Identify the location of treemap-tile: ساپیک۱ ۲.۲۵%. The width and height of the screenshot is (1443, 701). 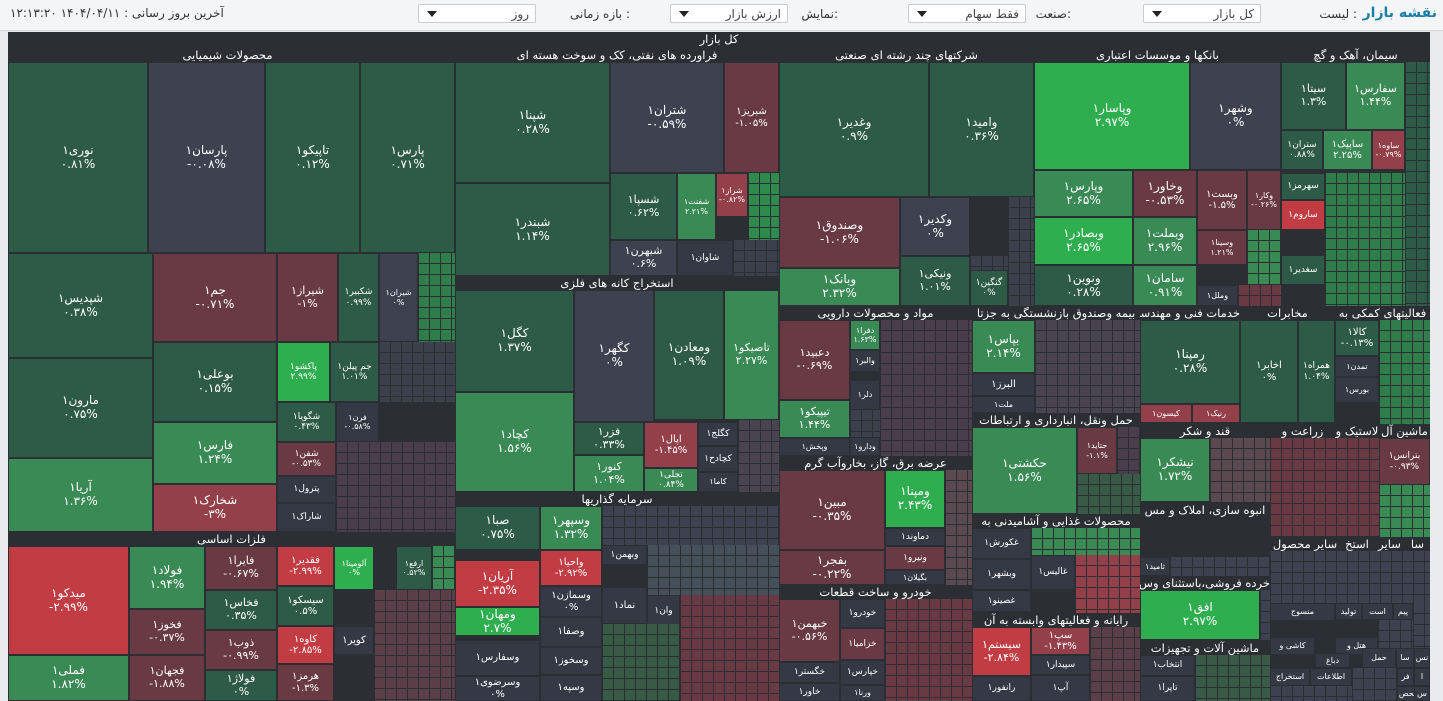
(1347, 150).